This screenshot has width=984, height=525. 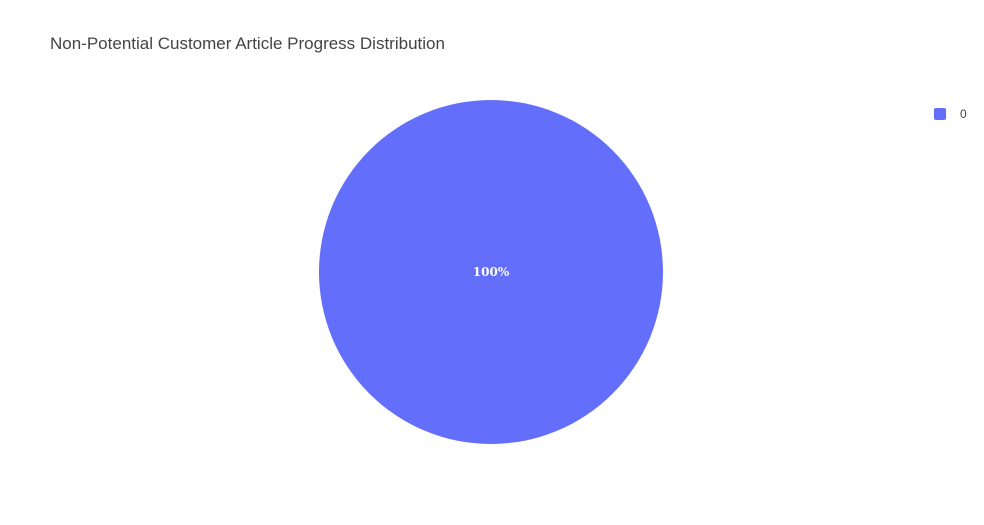 I want to click on legend-label-0: 0, so click(x=963, y=114).